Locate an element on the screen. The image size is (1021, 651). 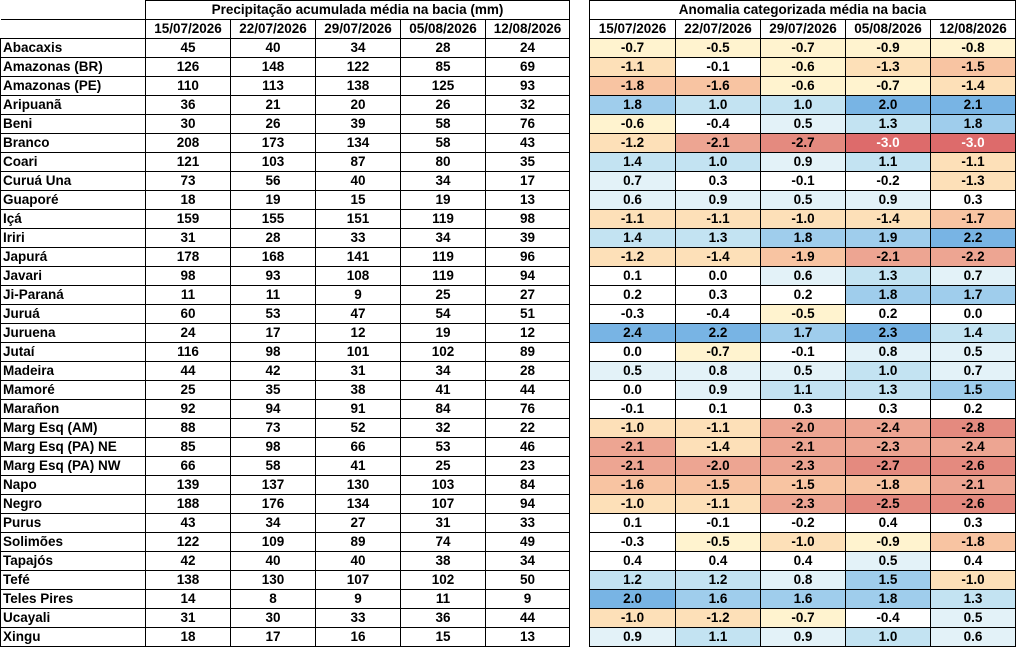
anom-value: 1.0 is located at coordinates (888, 371).